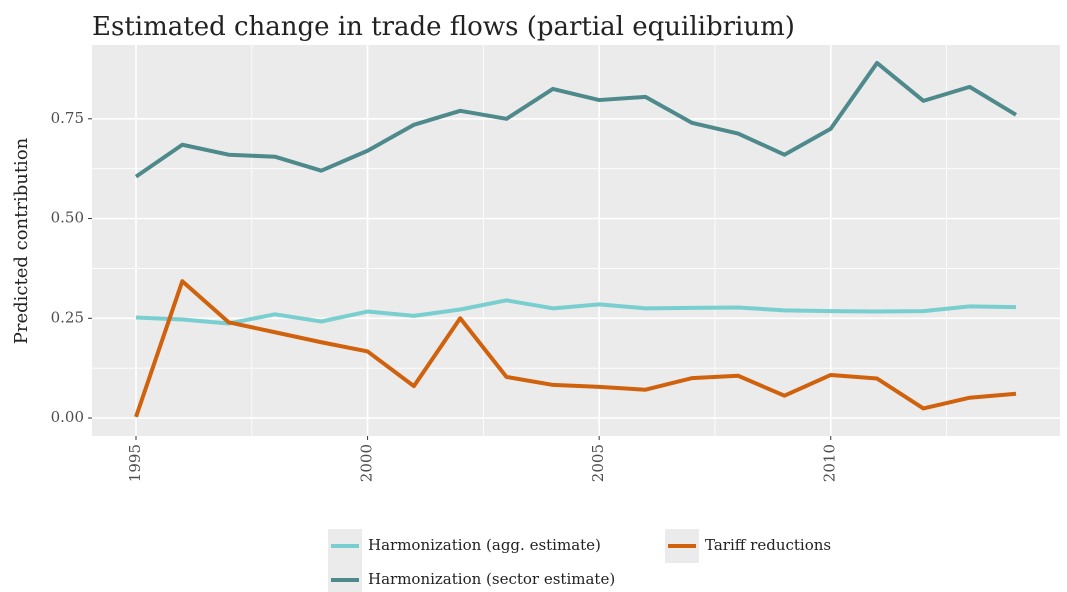 The image size is (1067, 592). What do you see at coordinates (135, 463) in the screenshot?
I see `x-tick-label: 1995` at bounding box center [135, 463].